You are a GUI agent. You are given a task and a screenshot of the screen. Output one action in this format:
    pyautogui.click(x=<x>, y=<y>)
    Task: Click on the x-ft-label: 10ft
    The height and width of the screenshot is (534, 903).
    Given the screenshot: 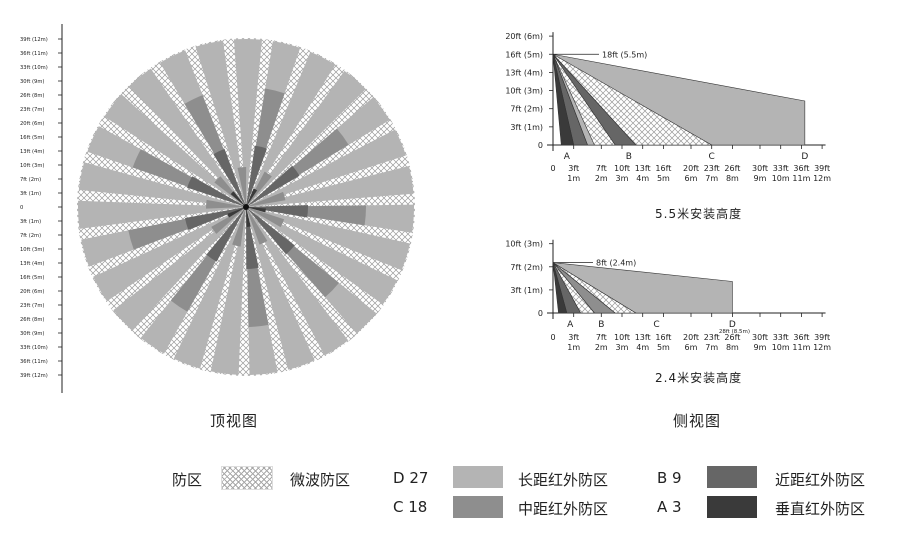 What is the action you would take?
    pyautogui.click(x=622, y=337)
    